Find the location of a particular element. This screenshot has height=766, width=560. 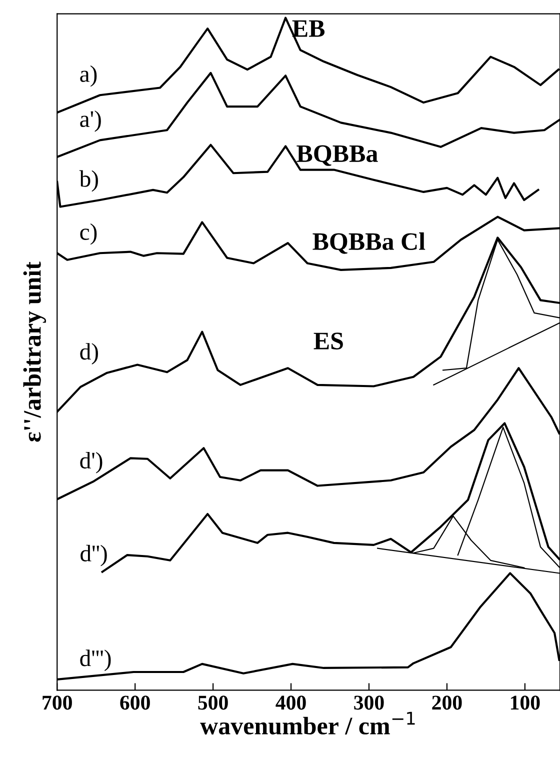

series-label: d) is located at coordinates (89, 353).